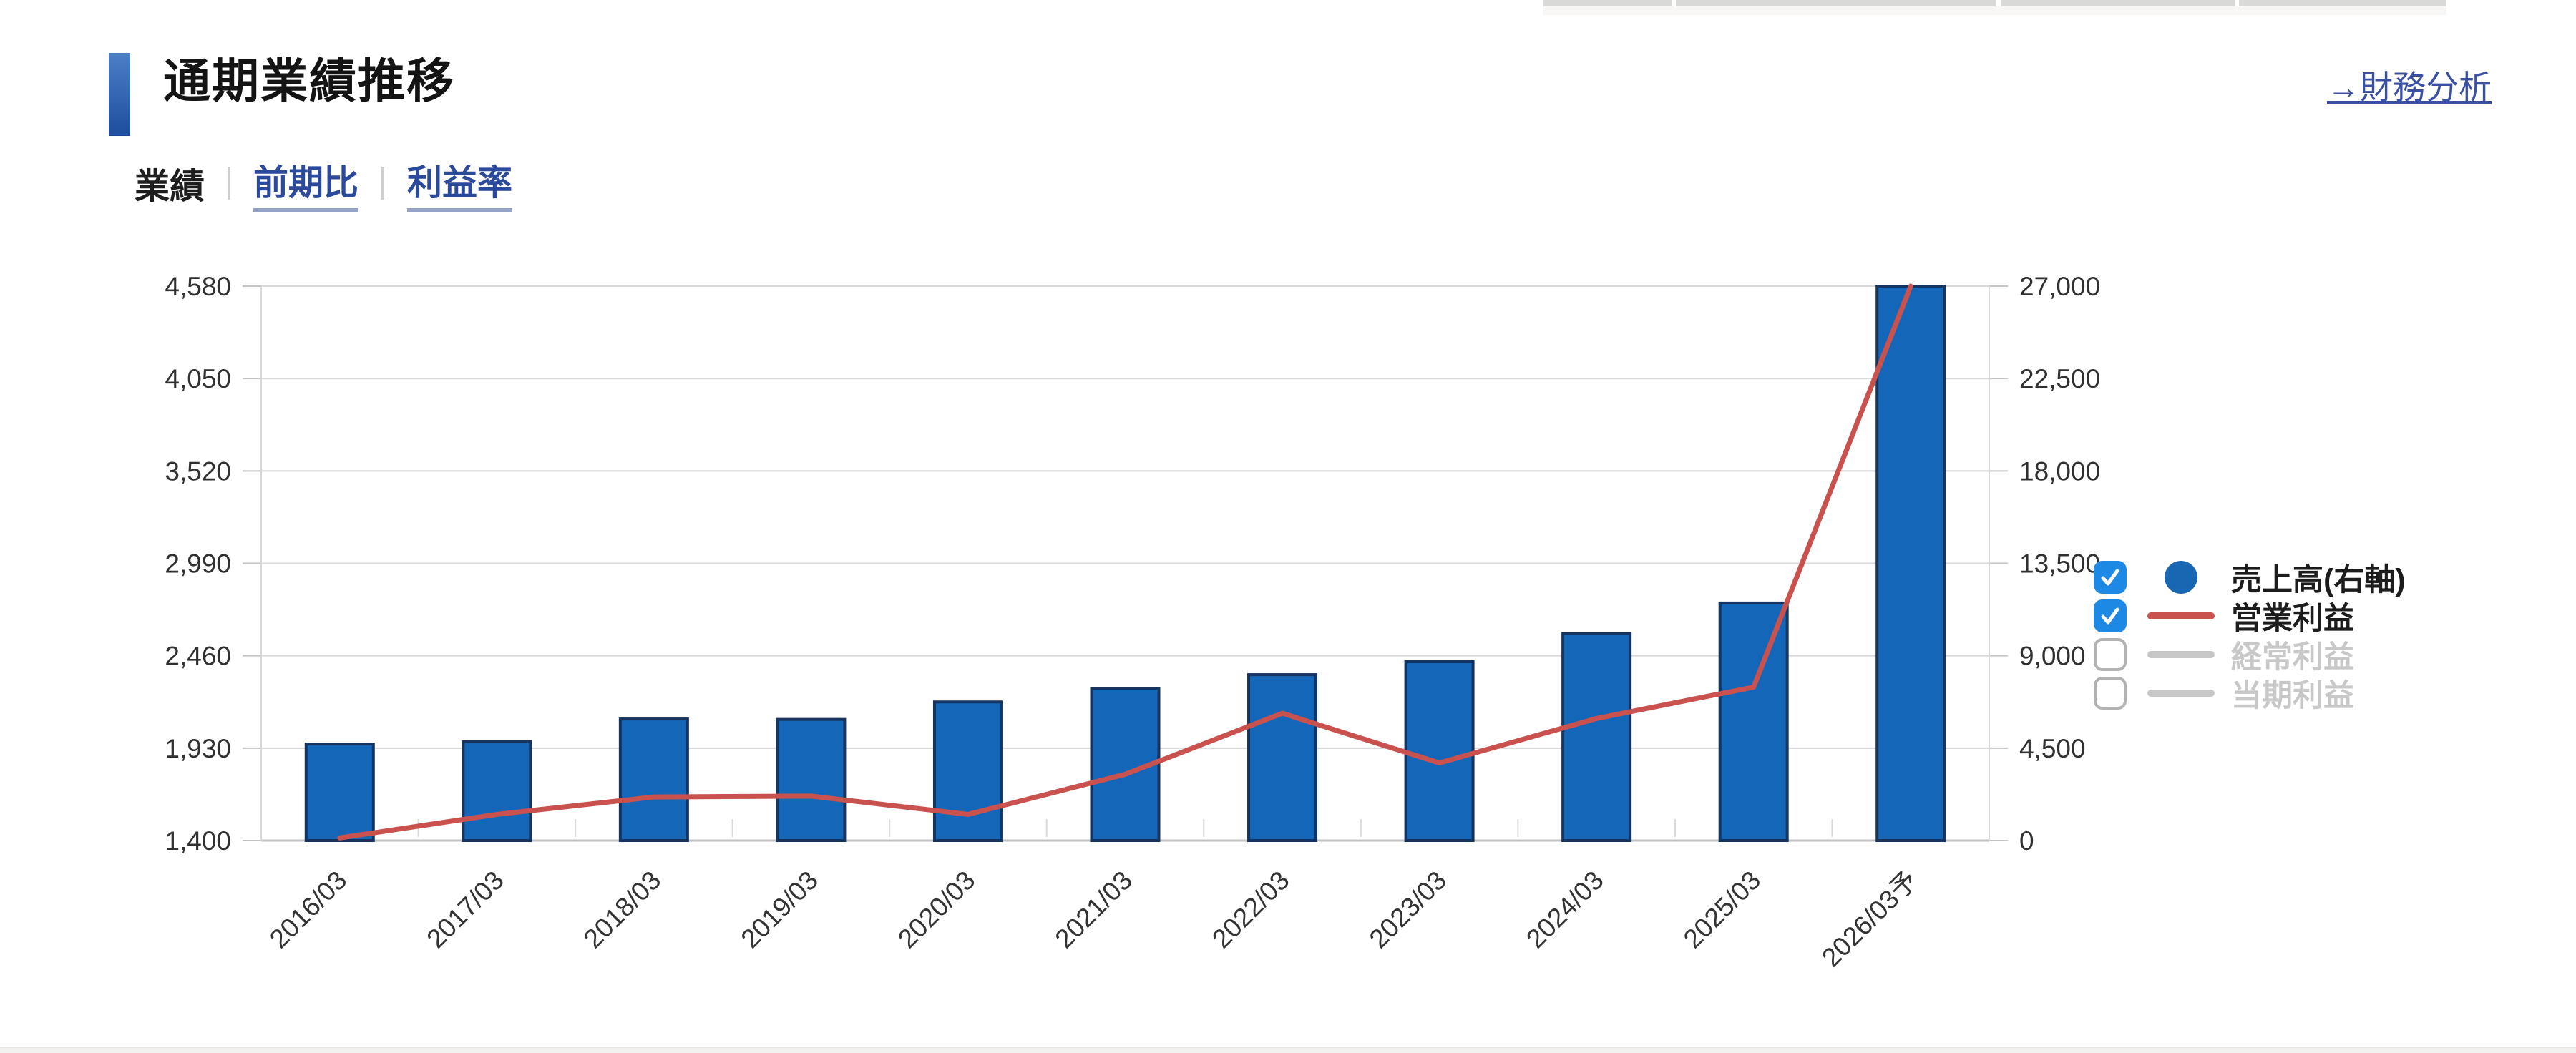 The height and width of the screenshot is (1053, 2576). Describe the element at coordinates (2059, 378) in the screenshot. I see `svg-text: 22,500` at that location.